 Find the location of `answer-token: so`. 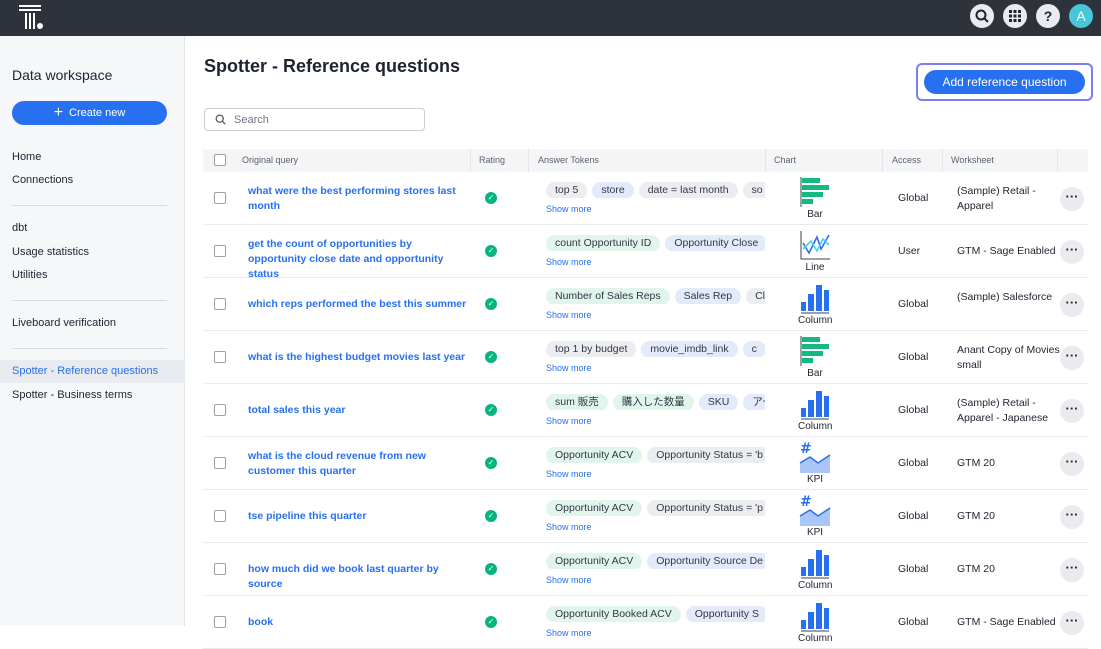

answer-token: so is located at coordinates (753, 190).